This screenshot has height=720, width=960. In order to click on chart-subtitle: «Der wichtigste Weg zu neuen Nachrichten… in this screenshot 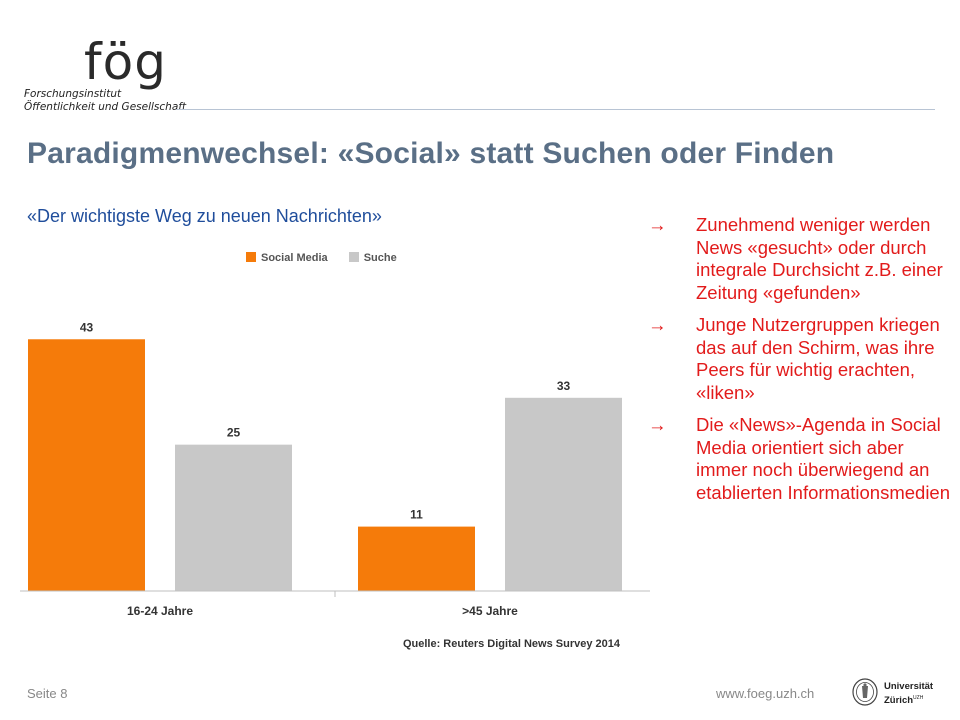, I will do `click(204, 216)`.